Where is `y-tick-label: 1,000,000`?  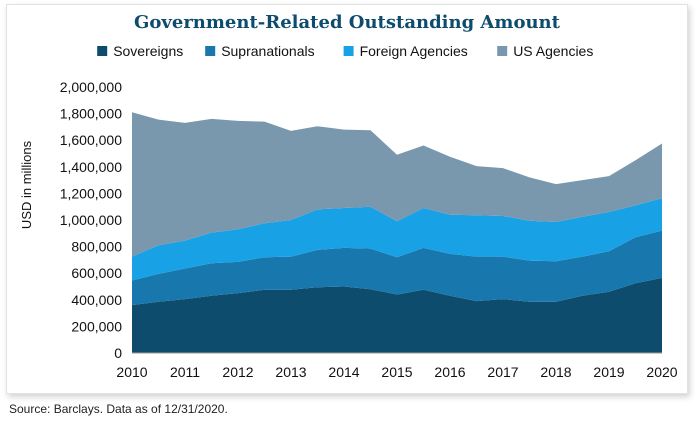
y-tick-label: 1,000,000 is located at coordinates (91, 220).